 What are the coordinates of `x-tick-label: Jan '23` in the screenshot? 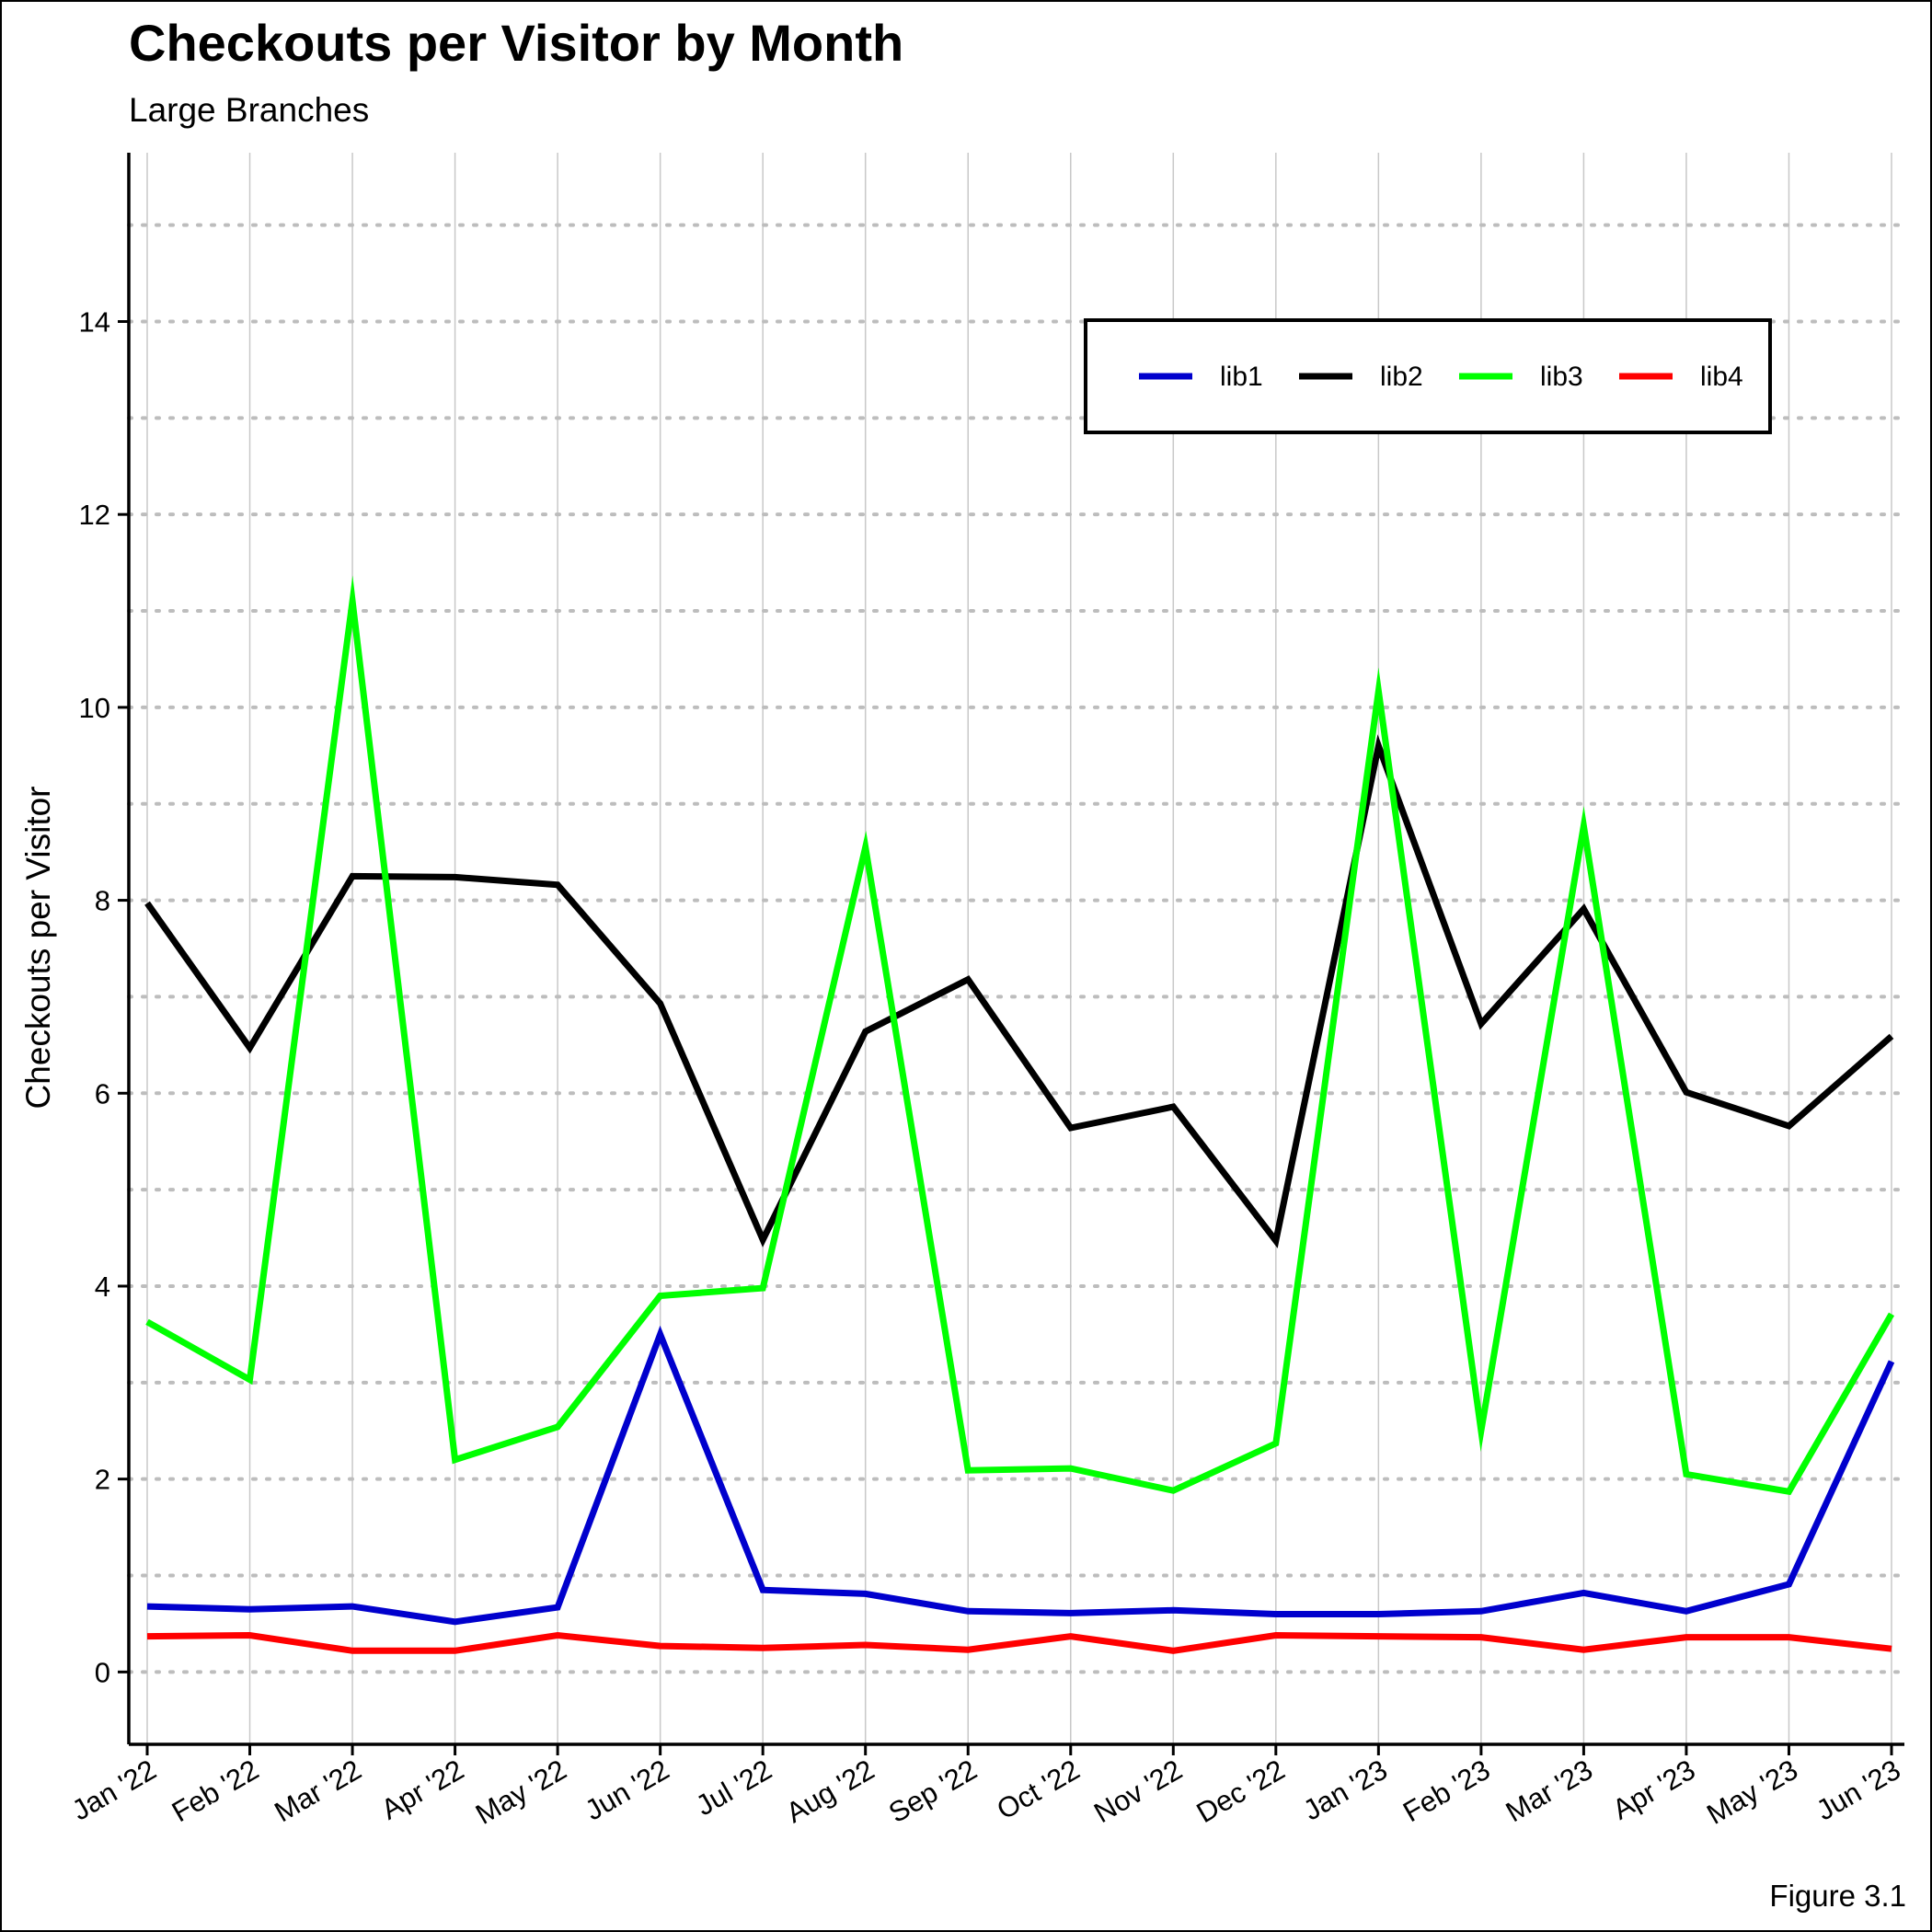 It's located at (1345, 1790).